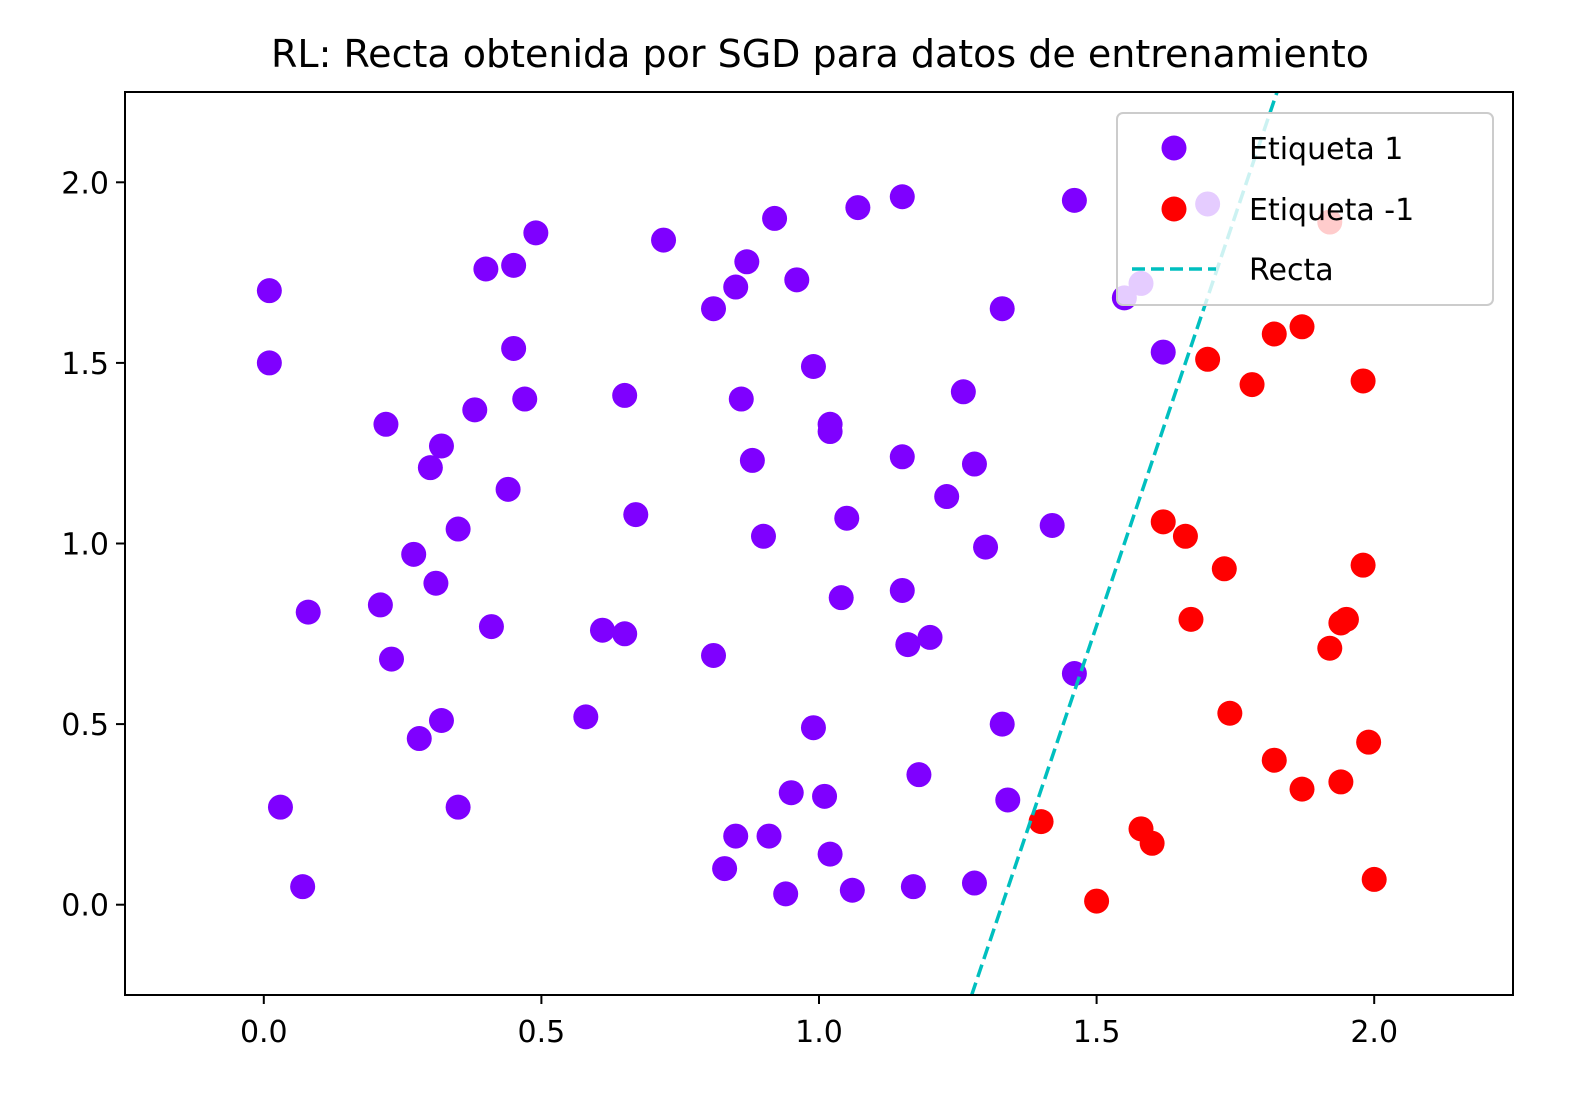 This screenshot has height=1098, width=1575. Describe the element at coordinates (1374, 1032) in the screenshot. I see `x-tick-label-5: 2.0` at that location.